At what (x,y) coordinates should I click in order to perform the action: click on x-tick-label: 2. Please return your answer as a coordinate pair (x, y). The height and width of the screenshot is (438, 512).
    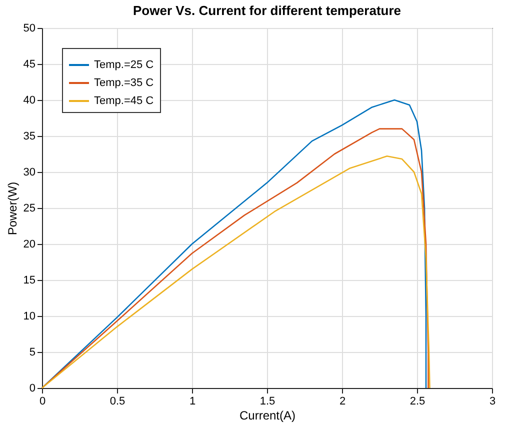
    Looking at the image, I should click on (342, 402).